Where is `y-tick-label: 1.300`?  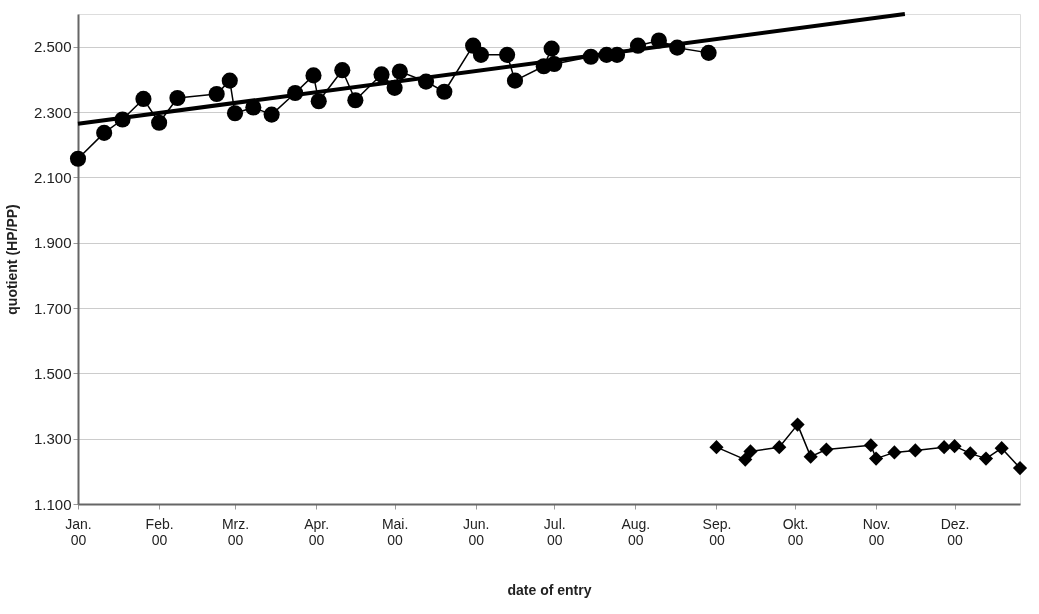
y-tick-label: 1.300 is located at coordinates (52, 439).